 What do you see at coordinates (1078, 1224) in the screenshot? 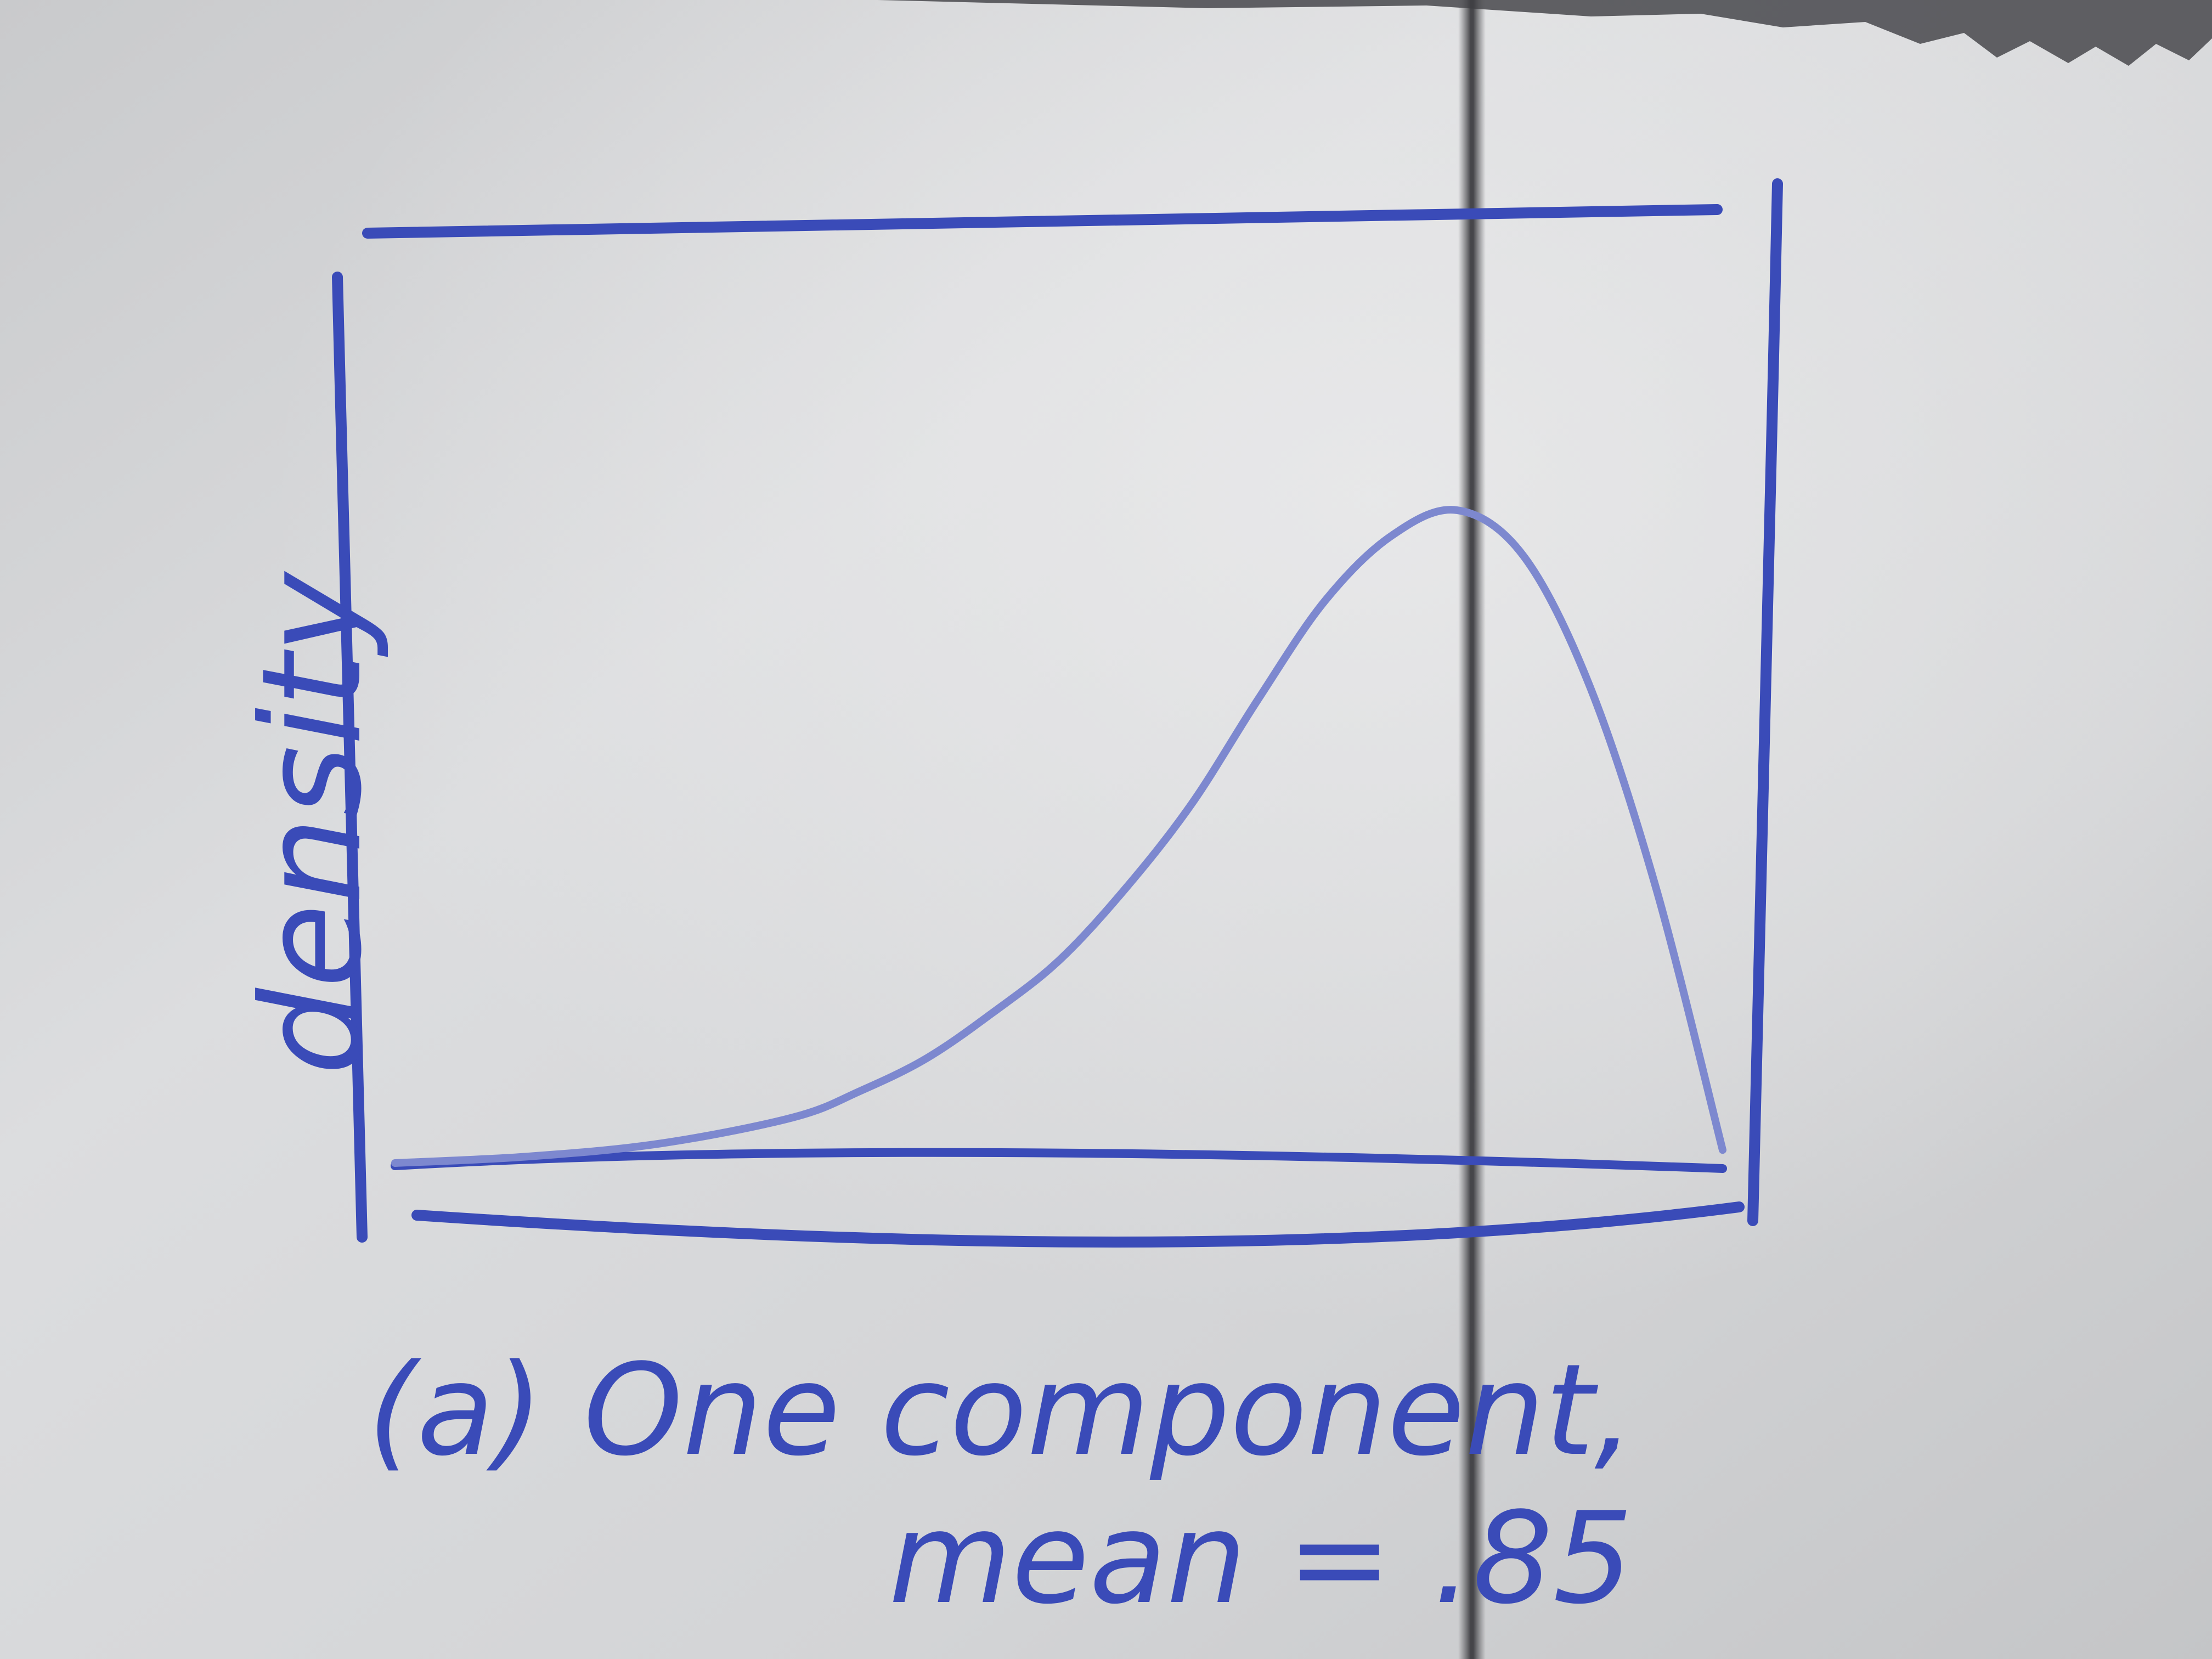
I see `frame-bottom` at bounding box center [1078, 1224].